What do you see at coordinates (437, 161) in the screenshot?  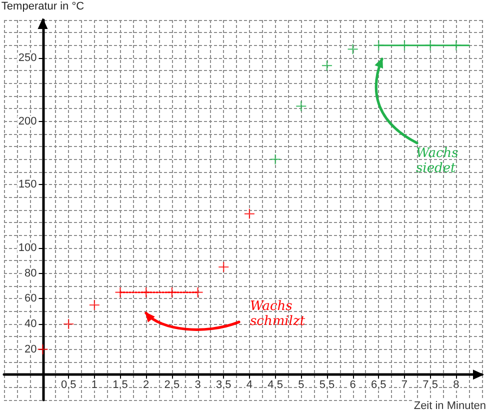 I see `annotation: Wachs siedet` at bounding box center [437, 161].